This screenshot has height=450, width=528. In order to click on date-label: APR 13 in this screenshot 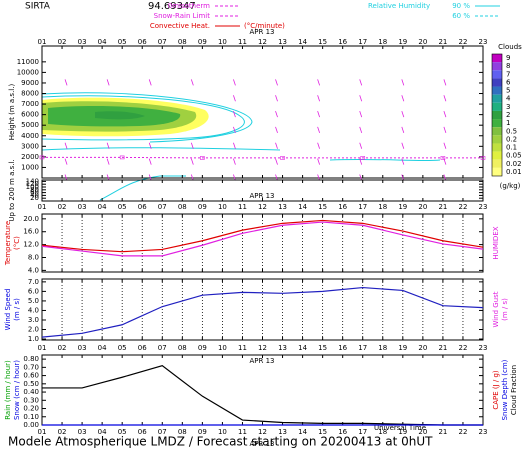, I will do `click(261, 361)`.